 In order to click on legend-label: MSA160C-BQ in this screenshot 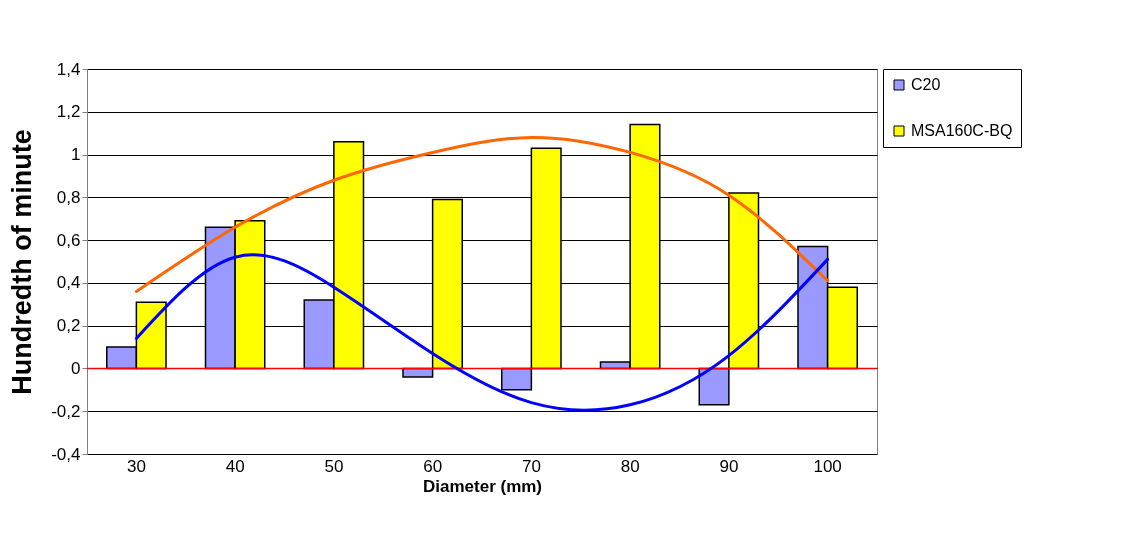, I will do `click(962, 130)`.